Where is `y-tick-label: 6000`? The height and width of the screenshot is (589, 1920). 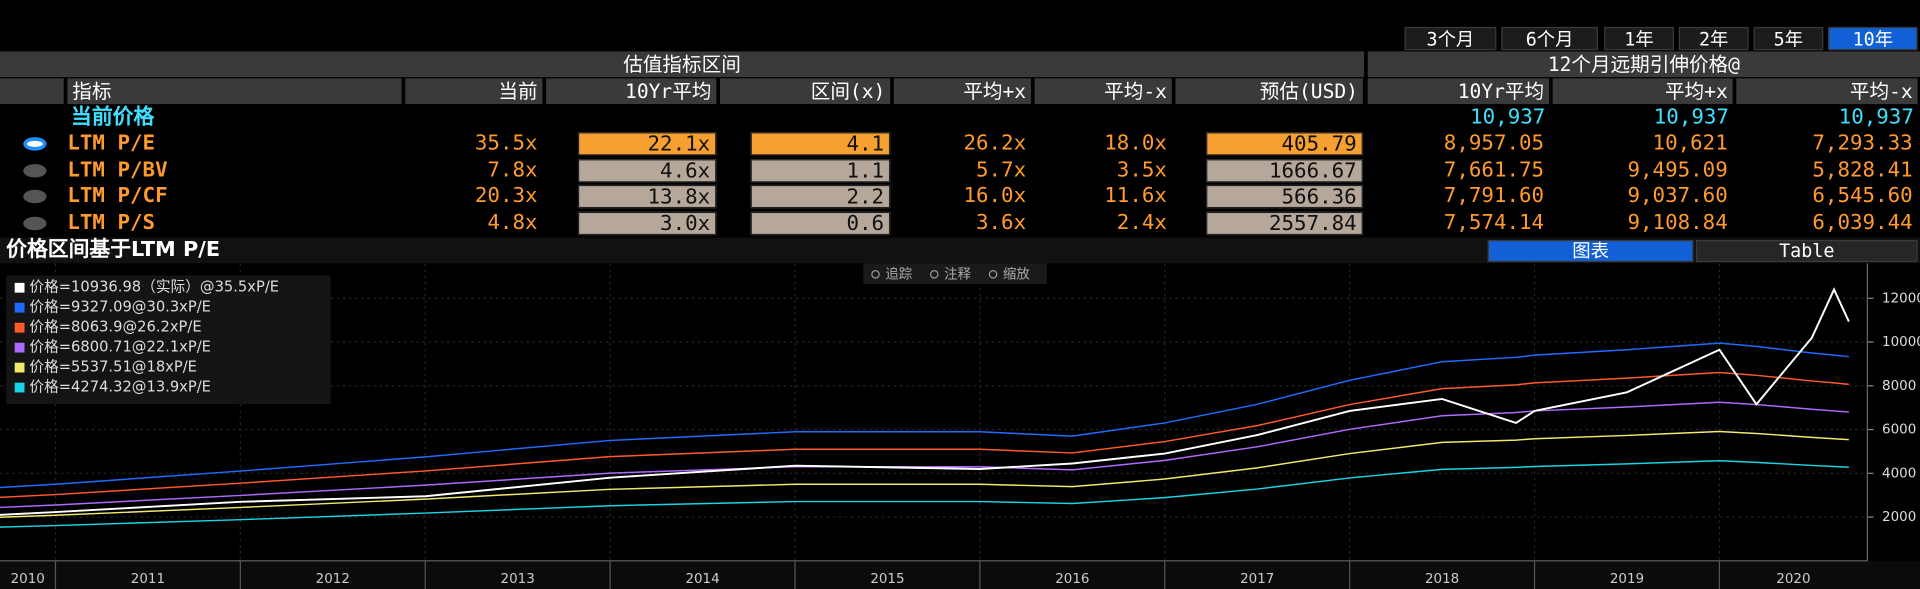
y-tick-label: 6000 is located at coordinates (1899, 430).